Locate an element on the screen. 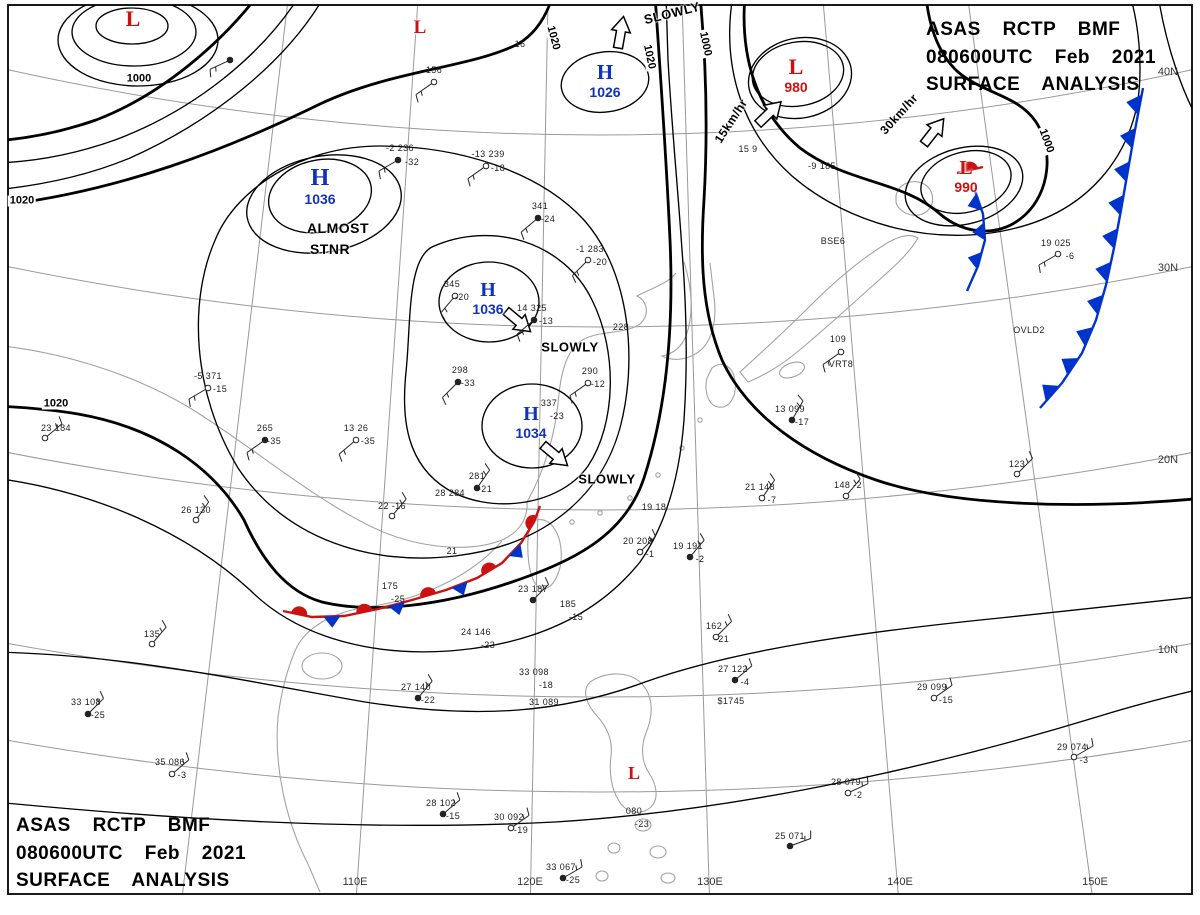  station-plot-text: -4 is located at coordinates (745, 682).